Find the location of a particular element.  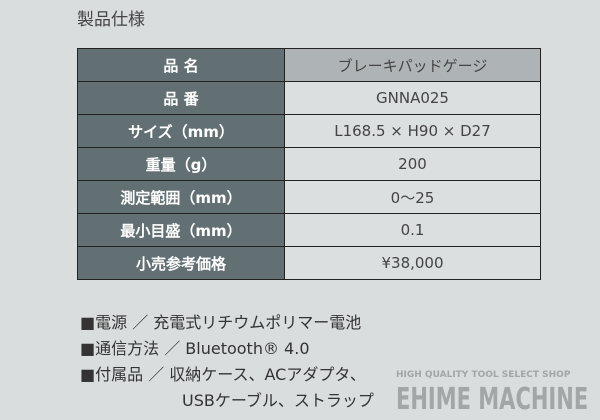

spec-row: 品 名ブレーキパッドゲージ is located at coordinates (309, 65).